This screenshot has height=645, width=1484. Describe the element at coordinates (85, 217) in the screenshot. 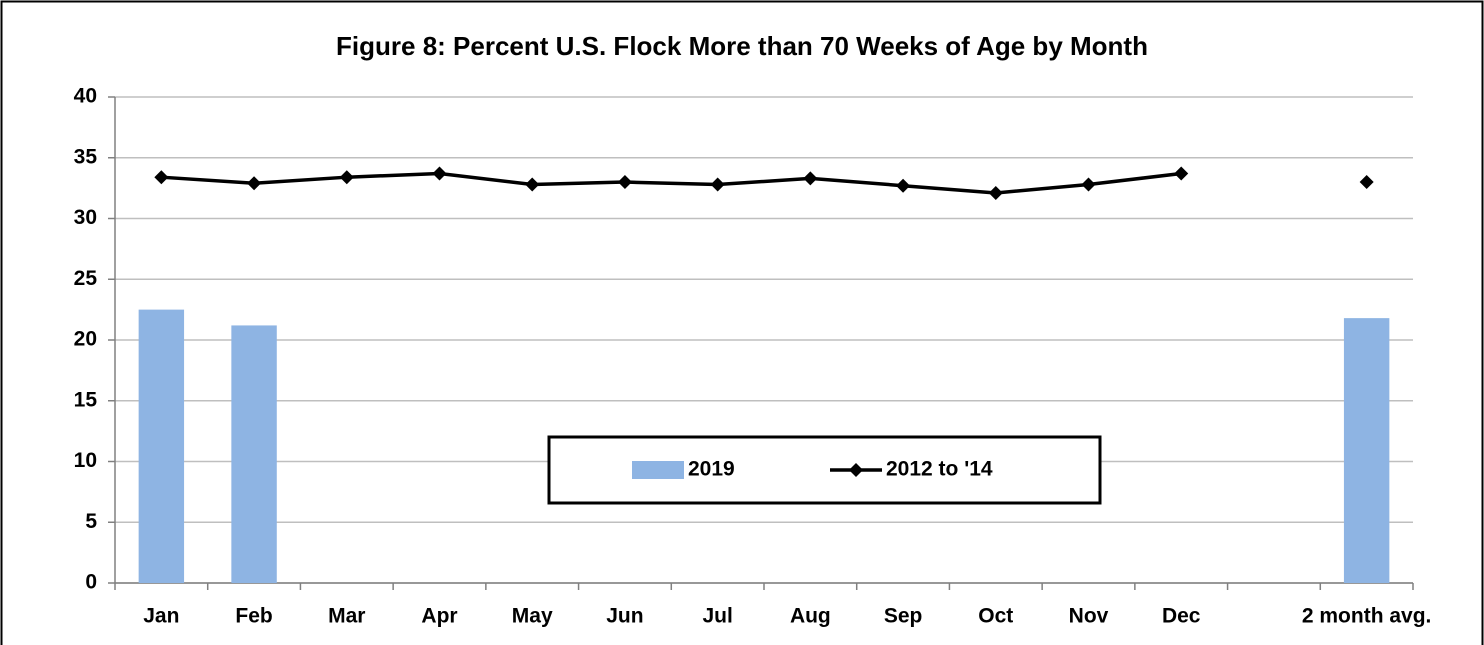

I see `y-tick-label: 30` at that location.